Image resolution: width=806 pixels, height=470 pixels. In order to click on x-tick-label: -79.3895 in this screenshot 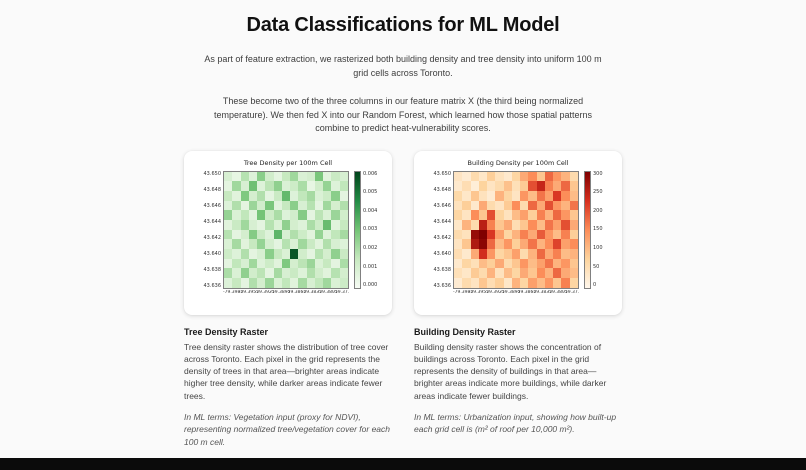, I will do `click(510, 292)`.